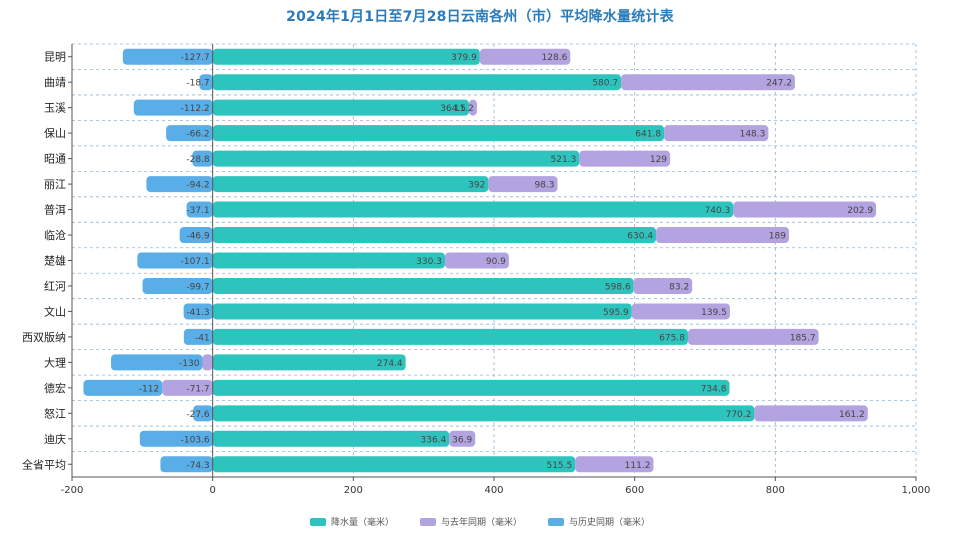  Describe the element at coordinates (714, 389) in the screenshot. I see `data-label: 734.8` at that location.